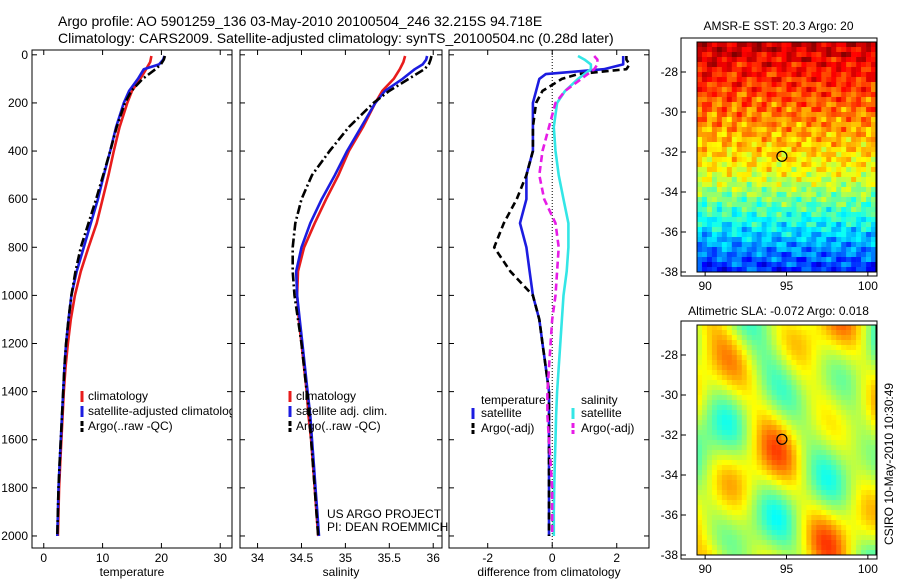  I want to click on legend-group-title: temperature, so click(513, 400).